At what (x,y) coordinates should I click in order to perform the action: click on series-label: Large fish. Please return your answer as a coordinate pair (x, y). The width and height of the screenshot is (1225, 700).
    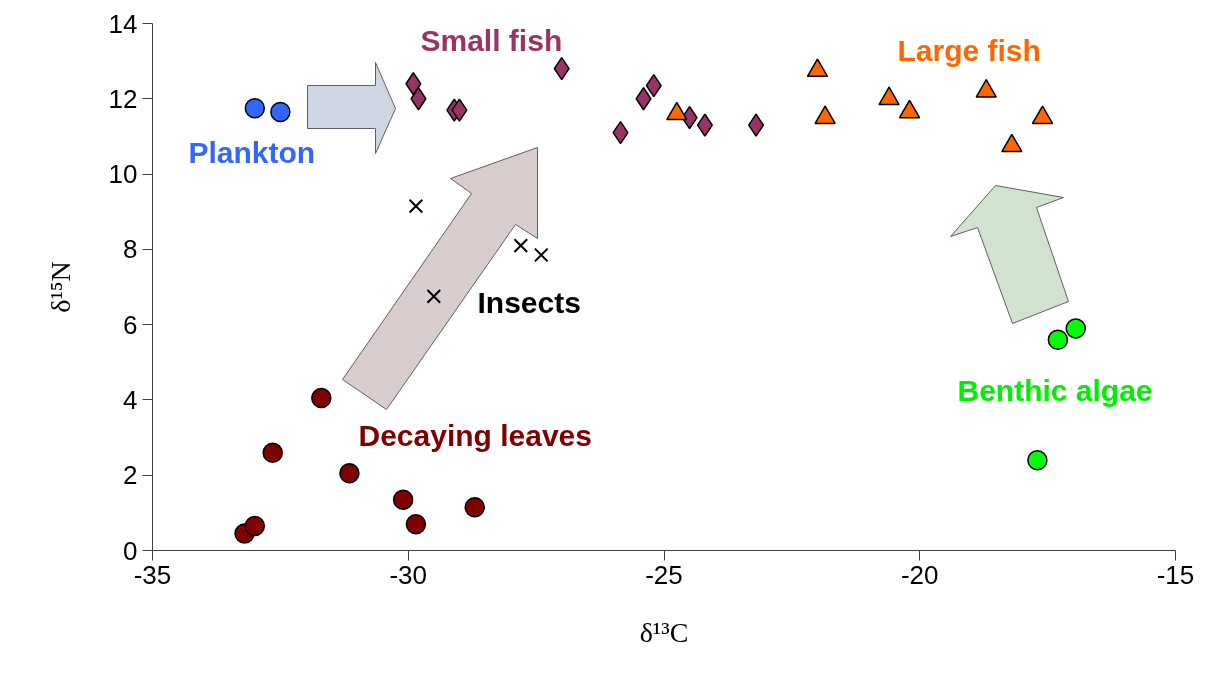
    Looking at the image, I should click on (969, 50).